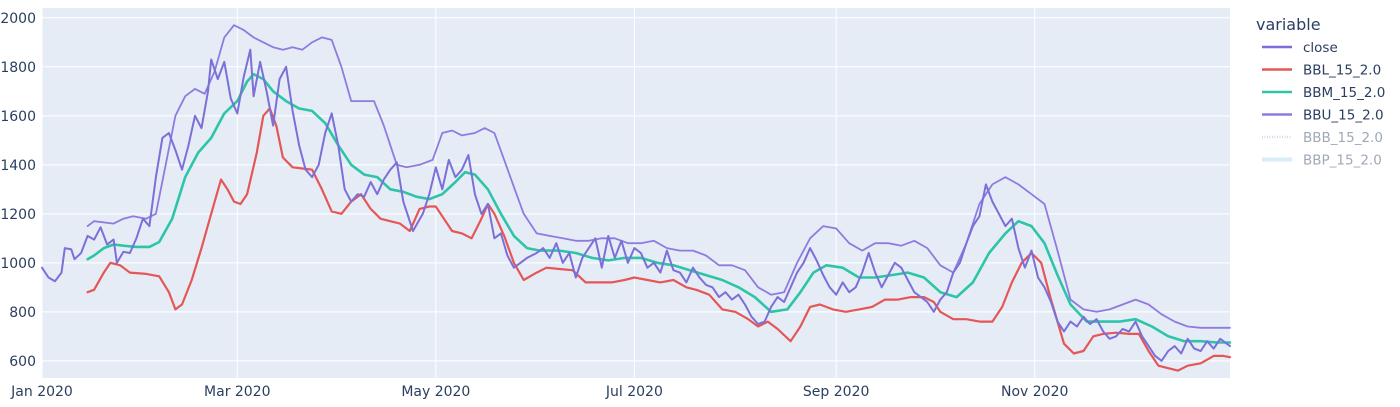 This screenshot has width=1400, height=407. What do you see at coordinates (1288, 24) in the screenshot?
I see `legend-title: variable` at bounding box center [1288, 24].